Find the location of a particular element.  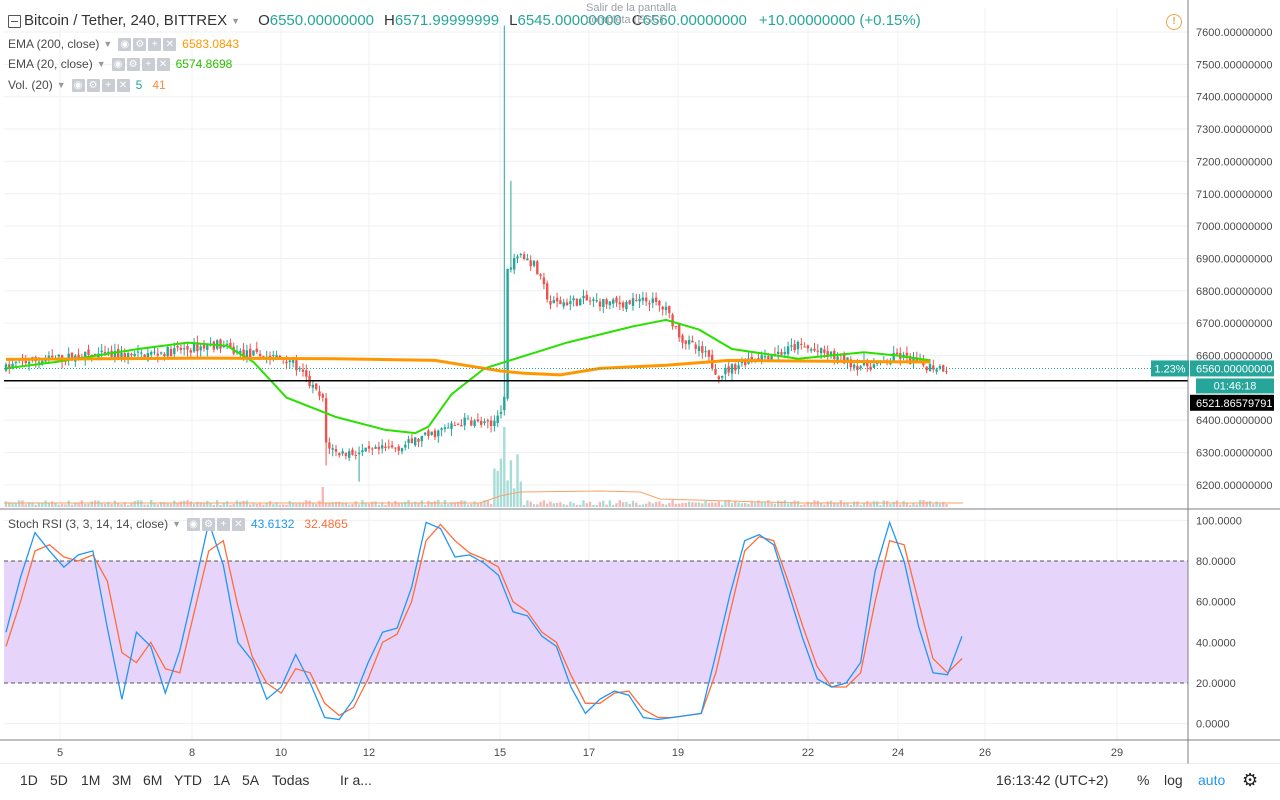

collapse-icon is located at coordinates (14, 21).